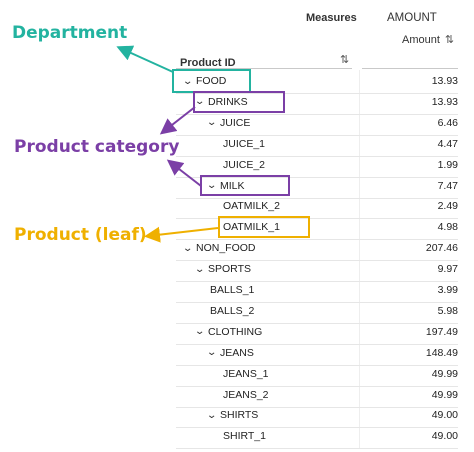 Image resolution: width=474 pixels, height=452 pixels. What do you see at coordinates (317, 229) in the screenshot?
I see `table-row: OATMILK_1 4.98` at bounding box center [317, 229].